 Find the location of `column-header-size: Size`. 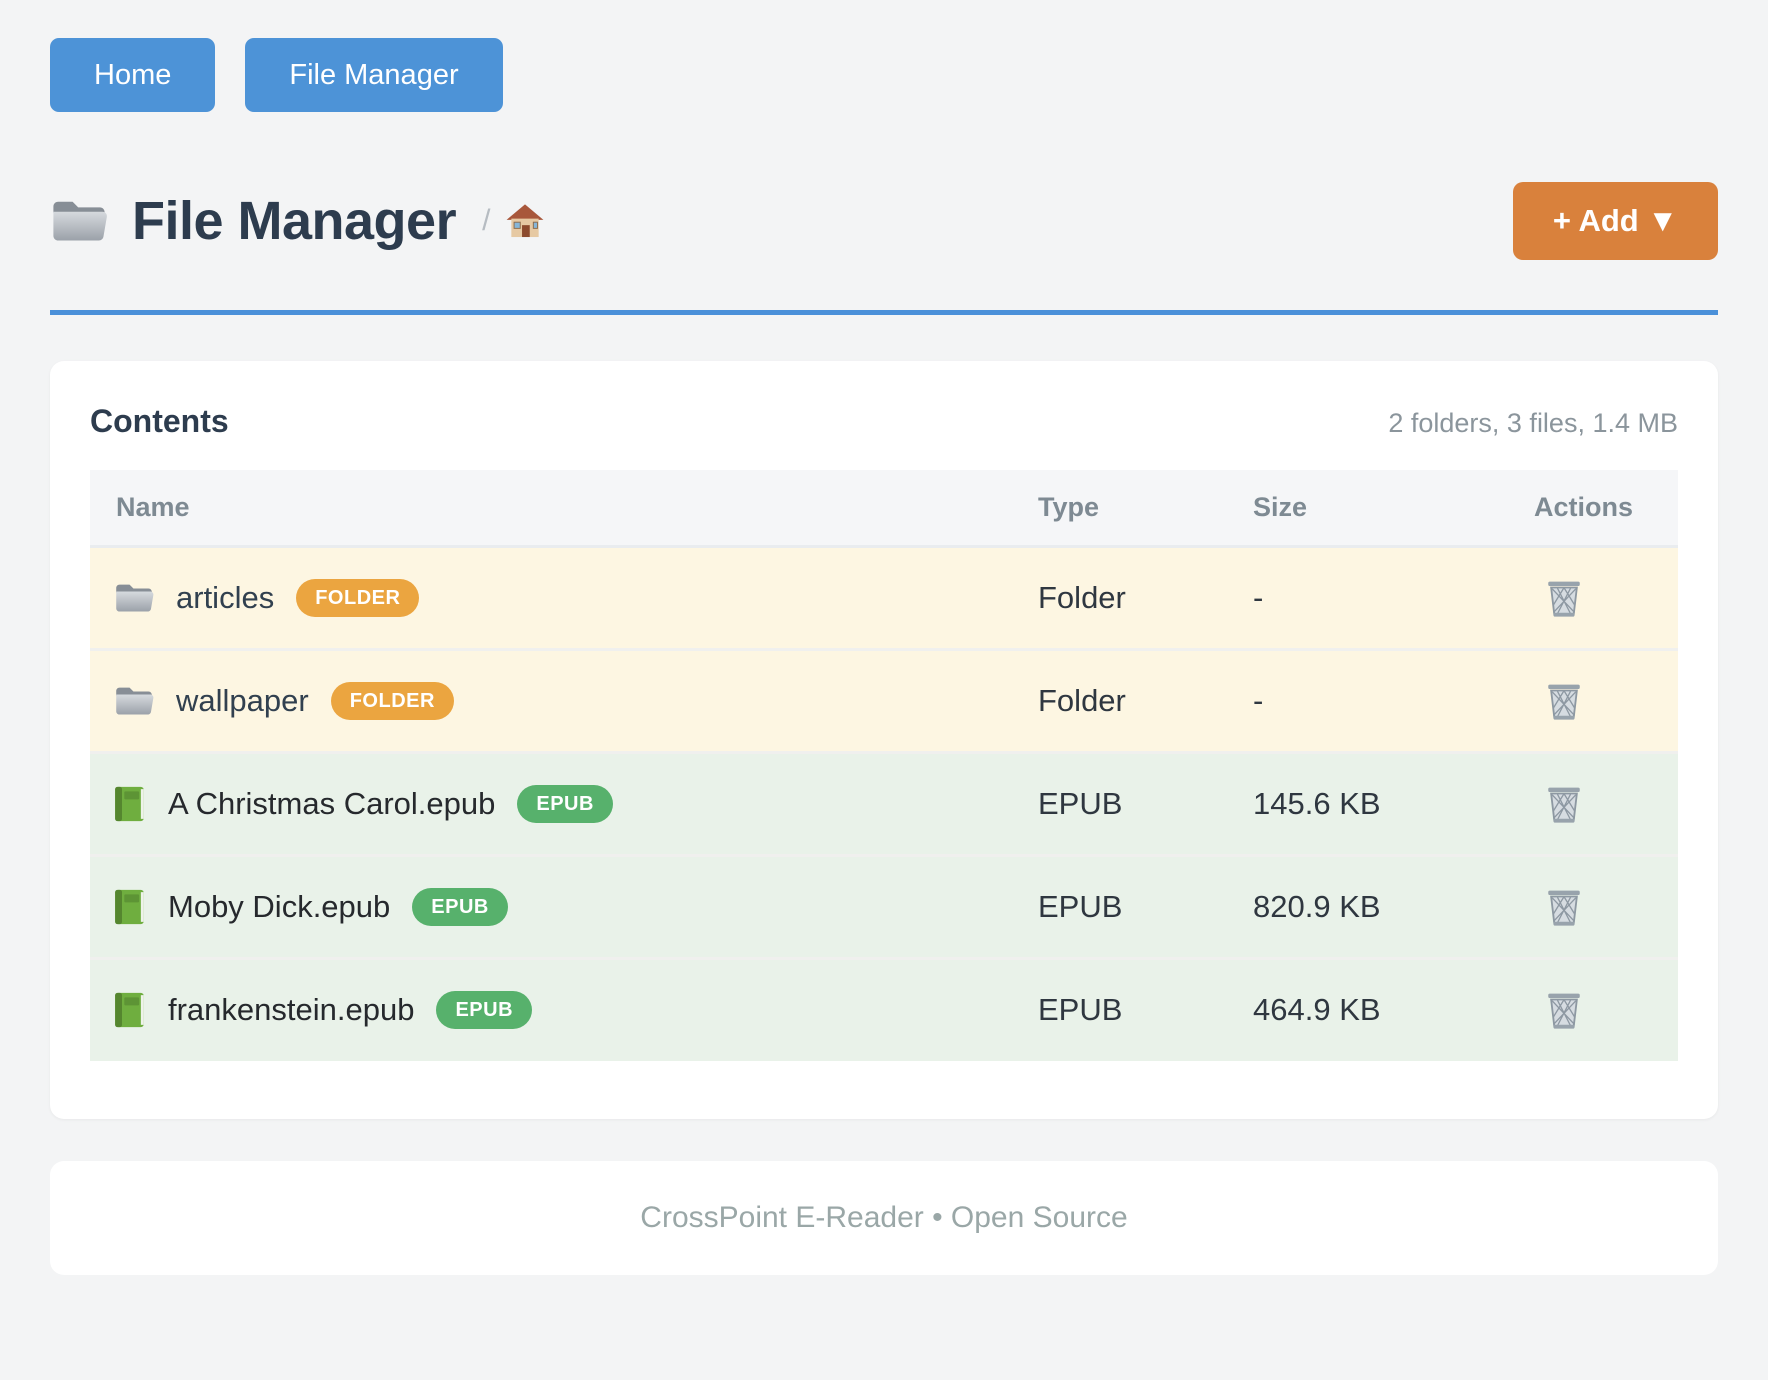

column-header-size: Size is located at coordinates (1375, 508).